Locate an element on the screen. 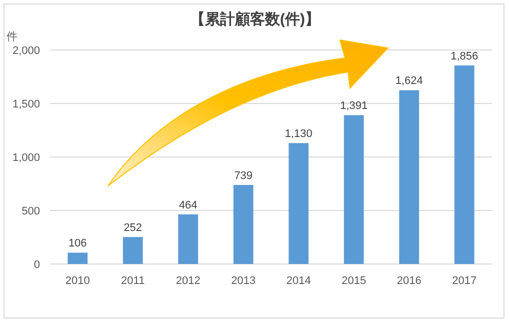 The width and height of the screenshot is (510, 326). data-label: 1,391 is located at coordinates (354, 106).